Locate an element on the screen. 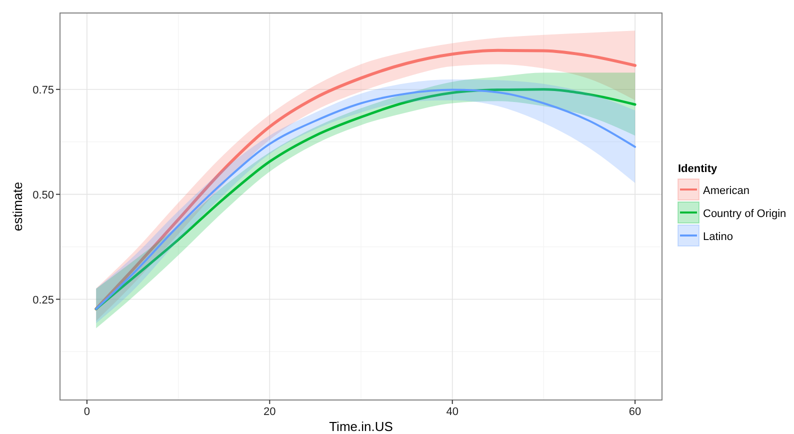 The image size is (794, 434). y-axis-title: estimate is located at coordinates (17, 207).